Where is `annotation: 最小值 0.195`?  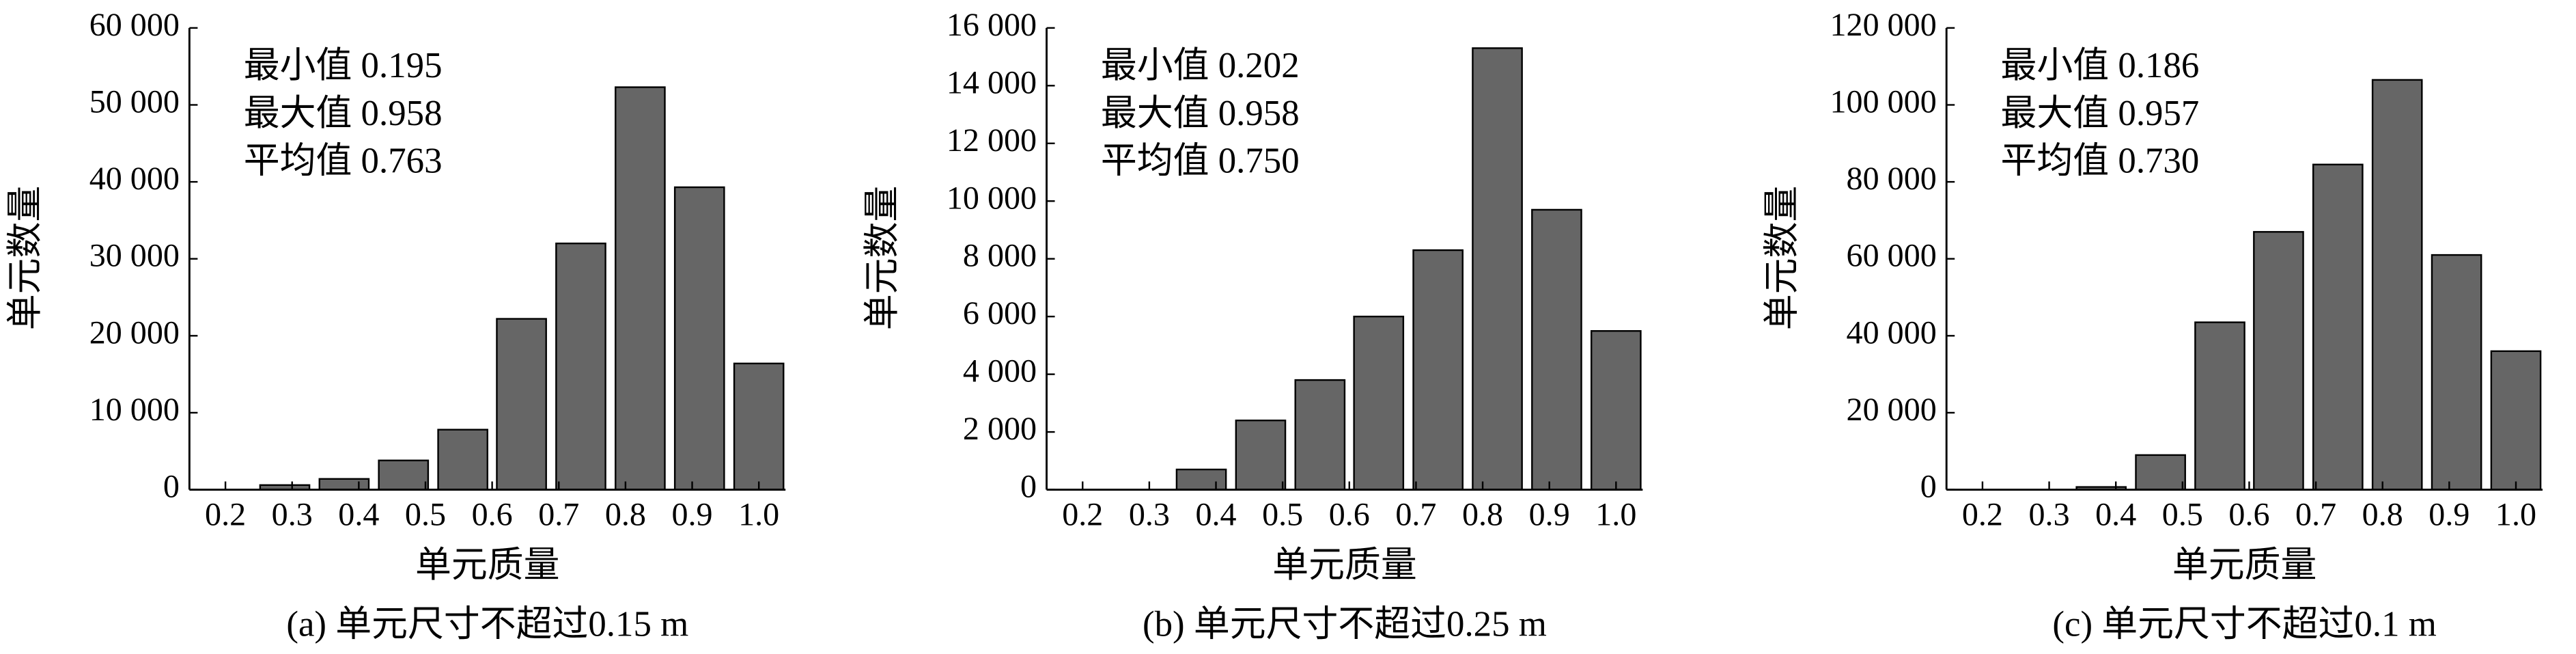 annotation: 最小值 0.195 is located at coordinates (343, 65).